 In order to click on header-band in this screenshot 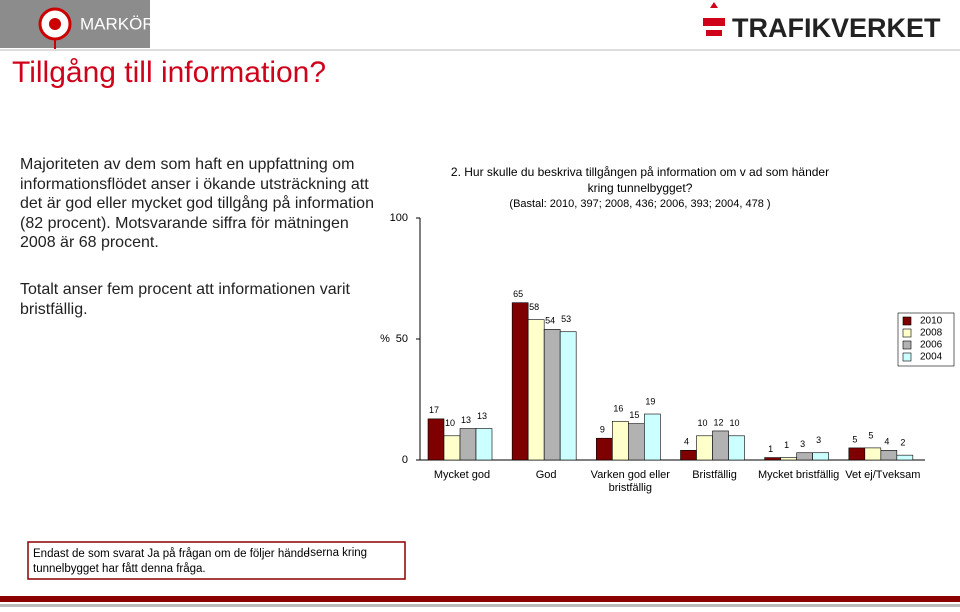, I will do `click(75, 24)`.